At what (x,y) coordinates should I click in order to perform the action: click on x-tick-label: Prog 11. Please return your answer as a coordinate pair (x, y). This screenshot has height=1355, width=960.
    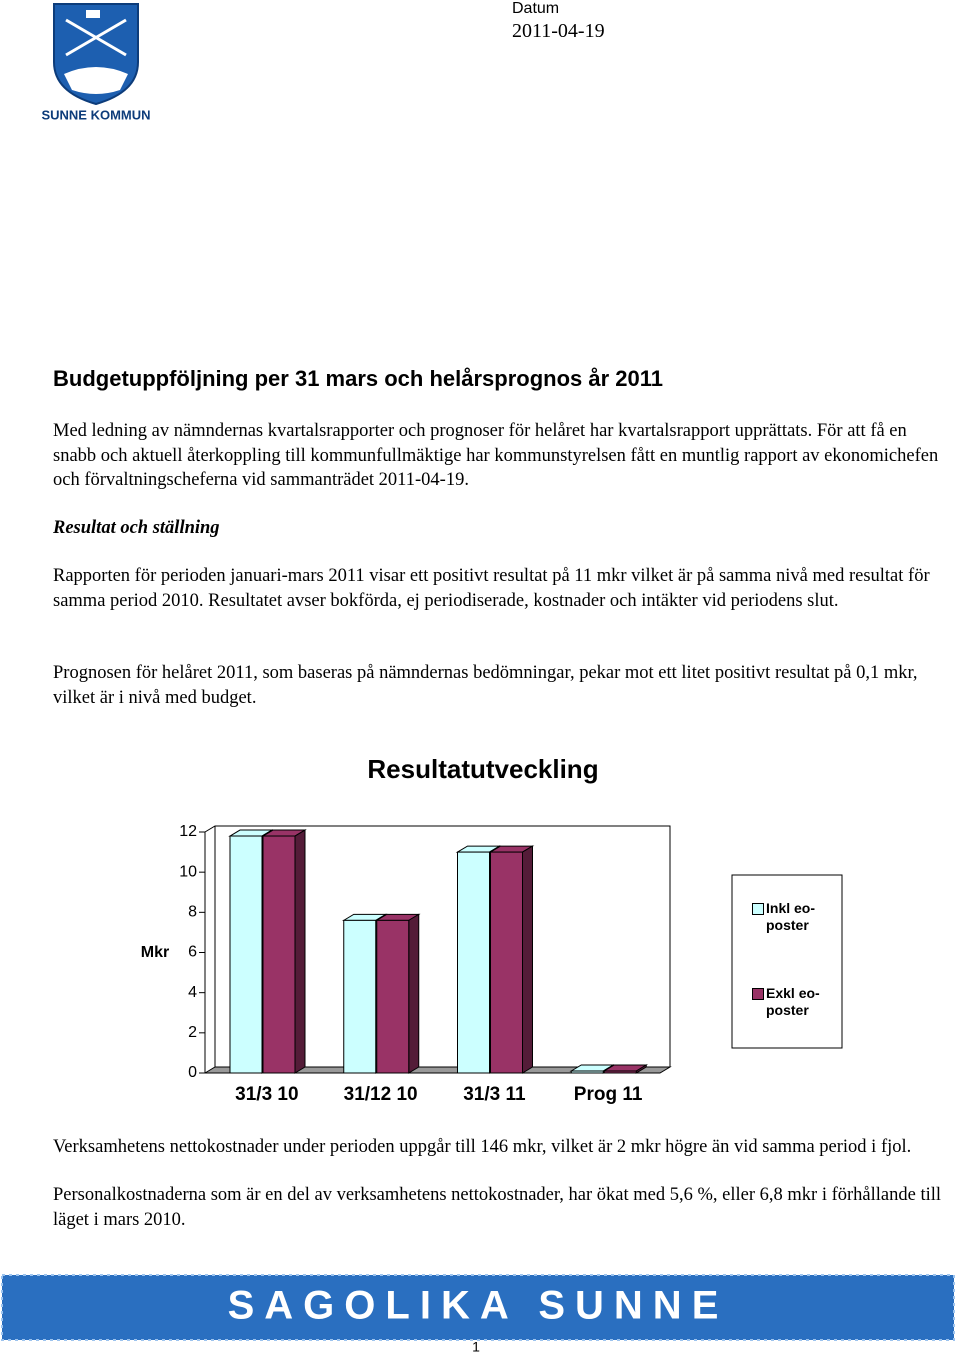
    Looking at the image, I should click on (608, 1094).